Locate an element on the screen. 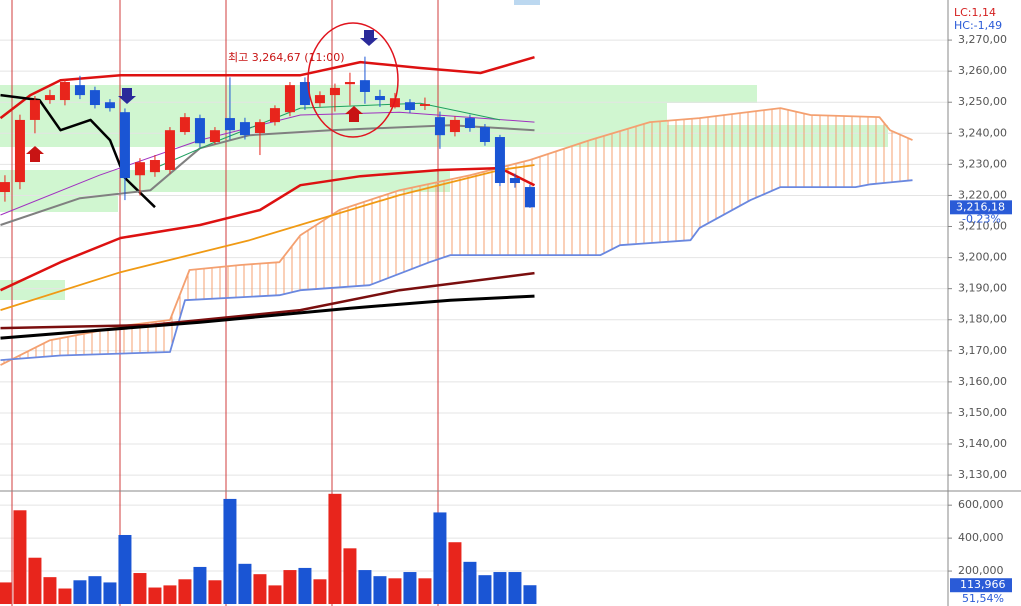 This screenshot has width=1021, height=606. indicator: HC:-1,49 is located at coordinates (978, 25).